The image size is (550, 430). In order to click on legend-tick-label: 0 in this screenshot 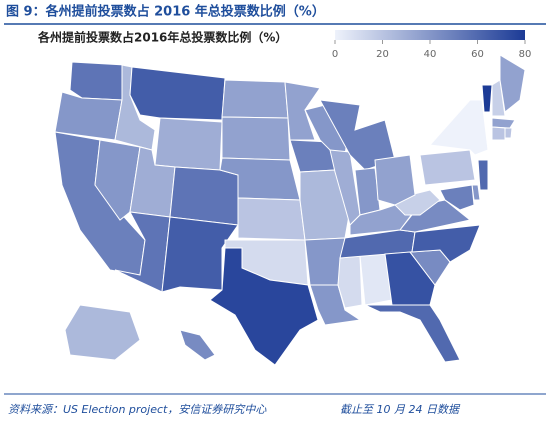, I will do `click(335, 54)`.